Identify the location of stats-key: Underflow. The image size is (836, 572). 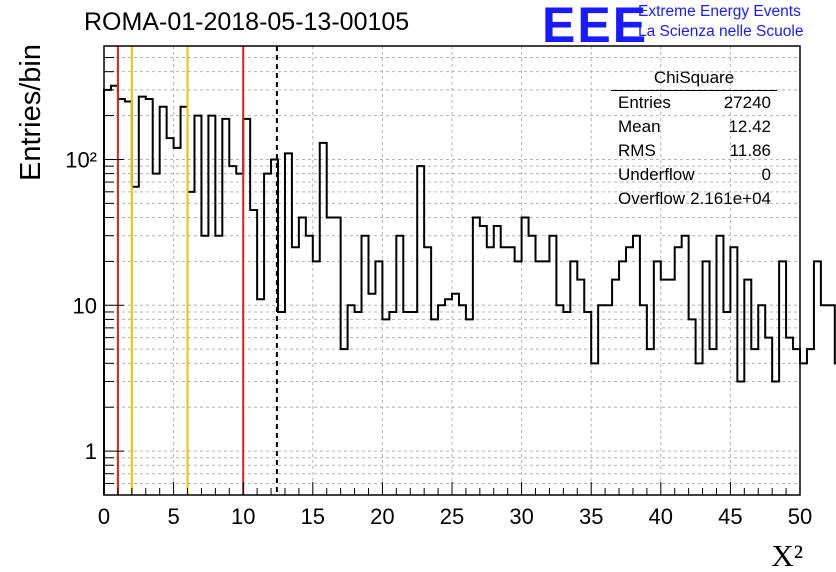
(656, 174).